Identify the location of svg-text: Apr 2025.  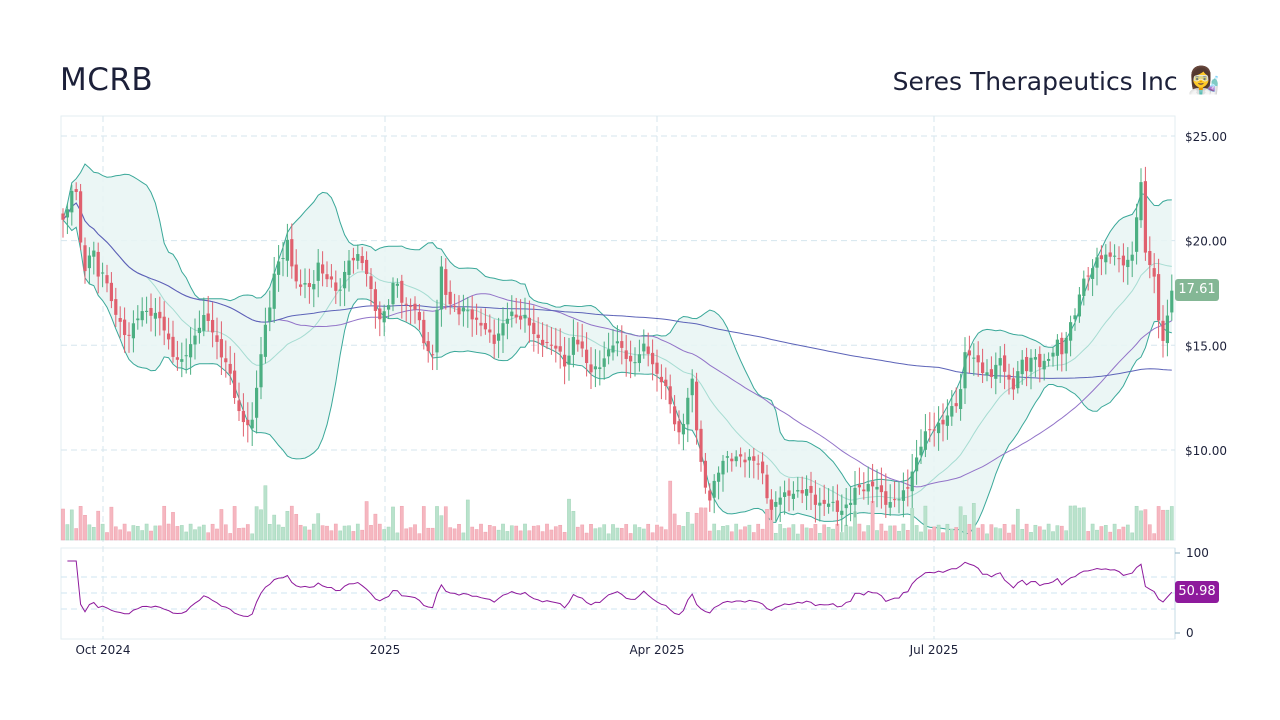
(656, 650).